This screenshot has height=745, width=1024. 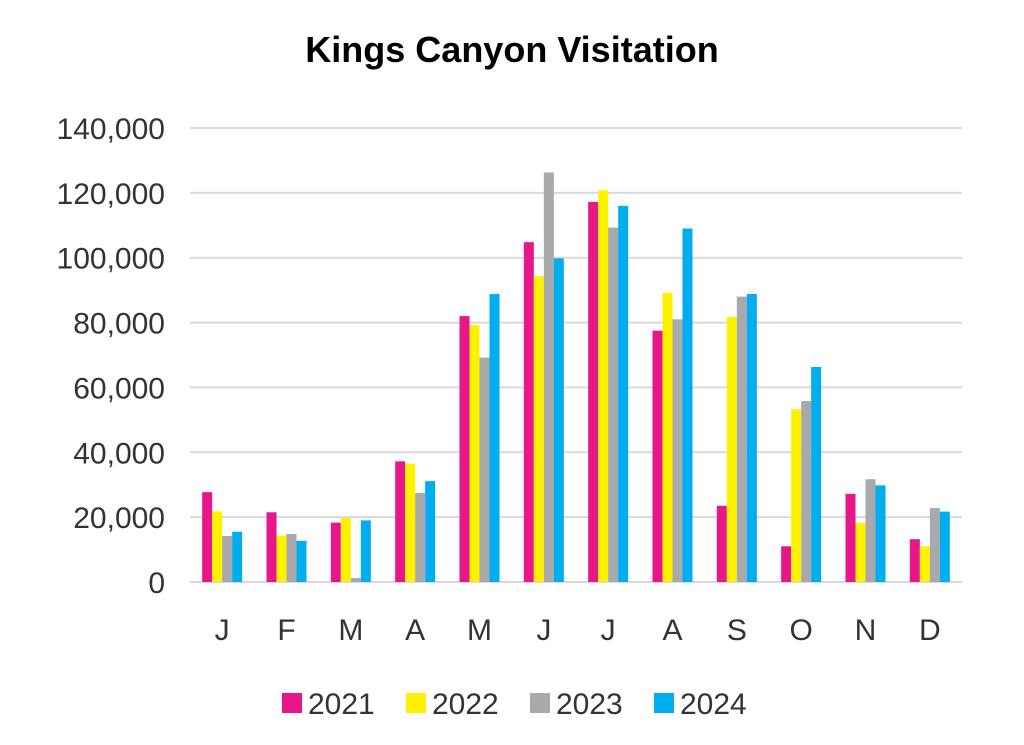 What do you see at coordinates (119, 324) in the screenshot?
I see `y-tick-label: 80,000` at bounding box center [119, 324].